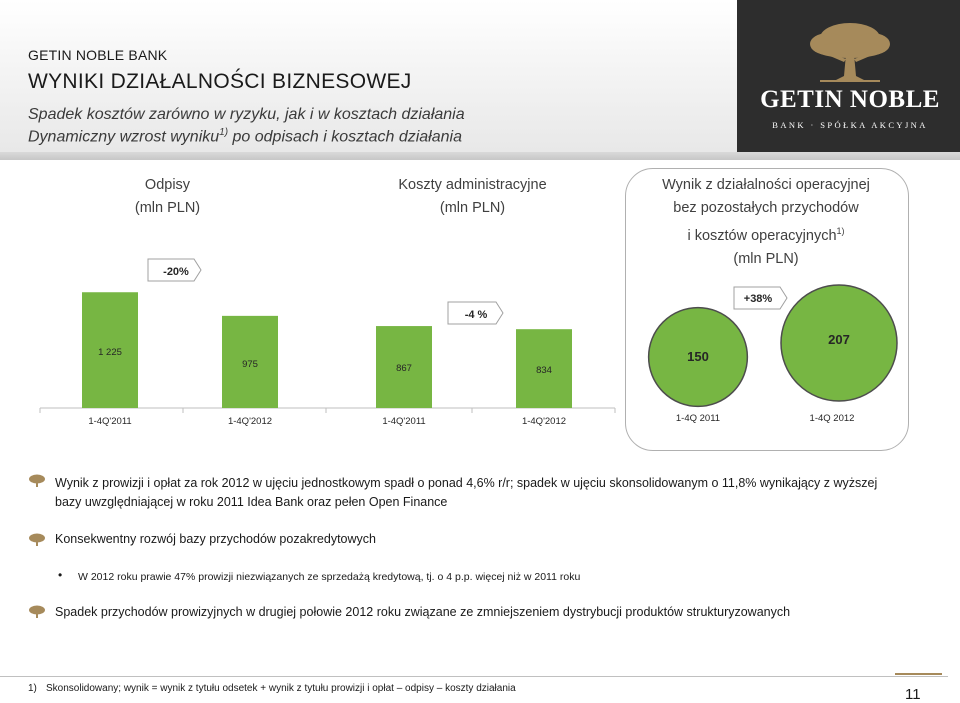 The height and width of the screenshot is (703, 960). Describe the element at coordinates (180, 342) in the screenshot. I see `chart-odpisy: 1 225 975 1-4Q'2011 1-4Q'2012 -20%` at that location.